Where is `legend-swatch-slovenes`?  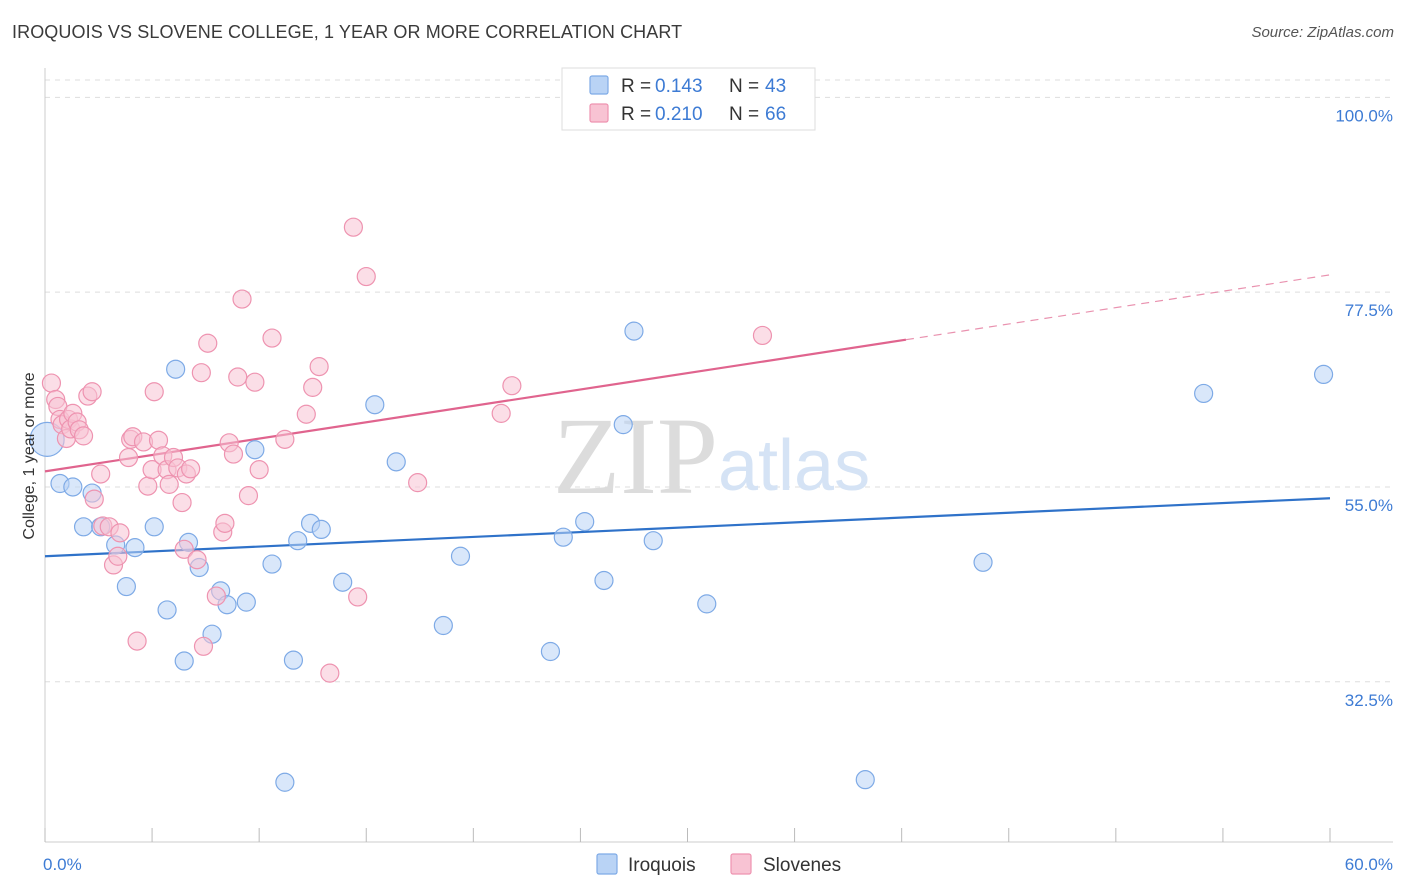
legend-swatch-slovenes is located at coordinates (599, 113).